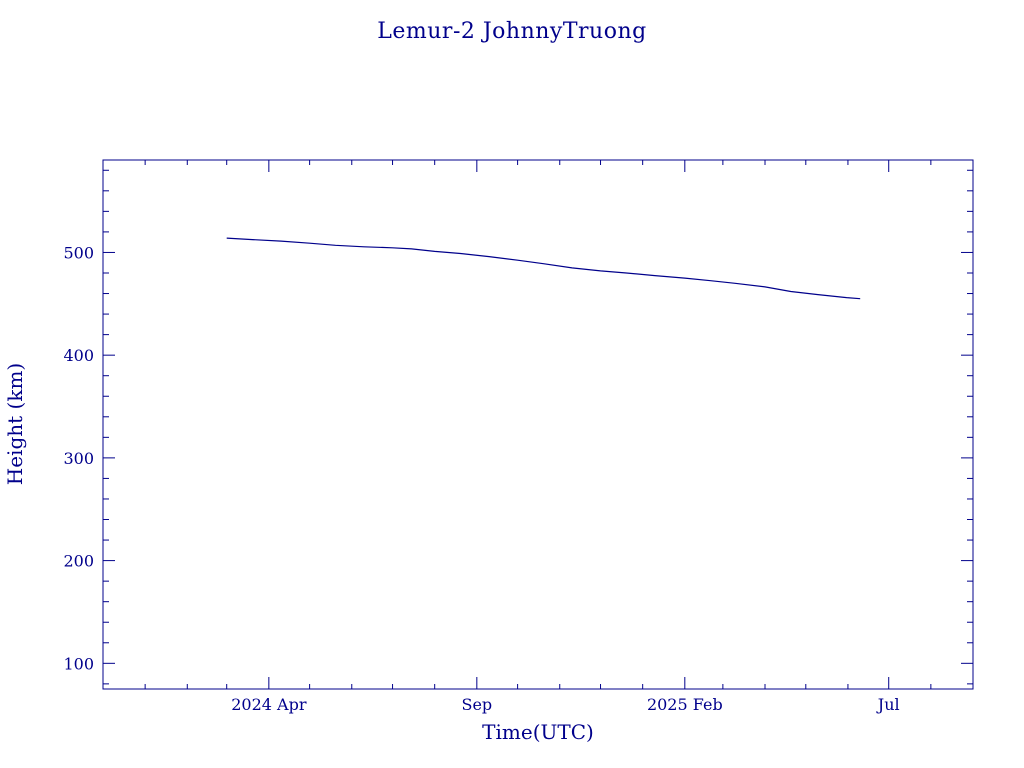 The width and height of the screenshot is (1024, 768). What do you see at coordinates (888, 704) in the screenshot?
I see `x-tick-label: Jul` at bounding box center [888, 704].